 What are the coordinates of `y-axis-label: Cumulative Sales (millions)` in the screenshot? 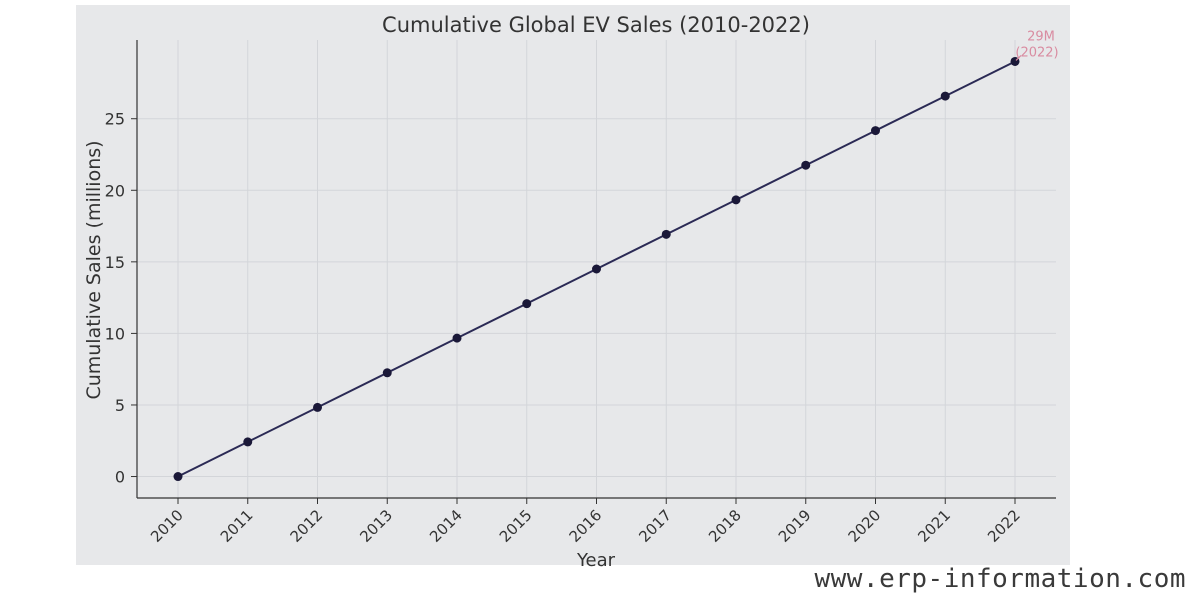 It's located at (94, 269).